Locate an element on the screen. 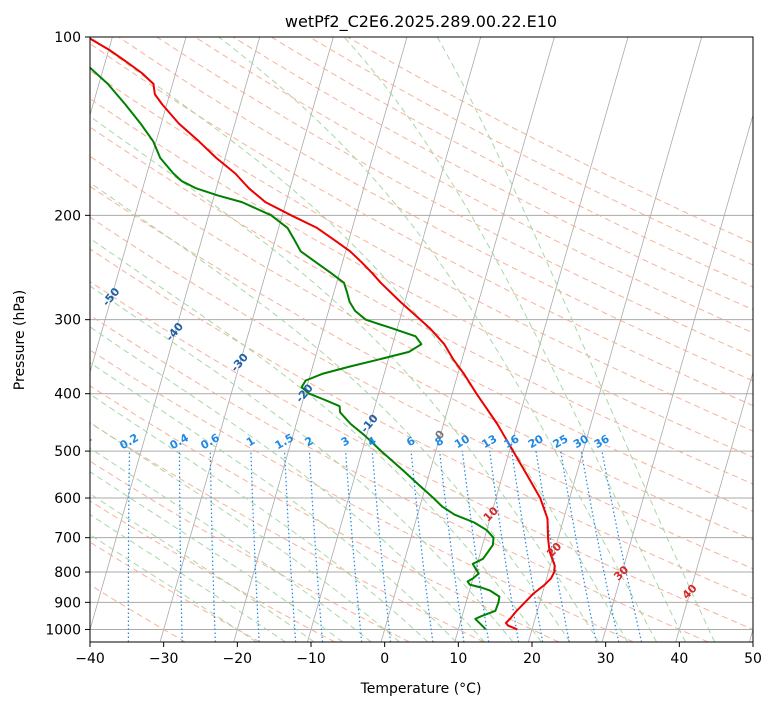  y-tick-label: 1000 is located at coordinates (63, 630).